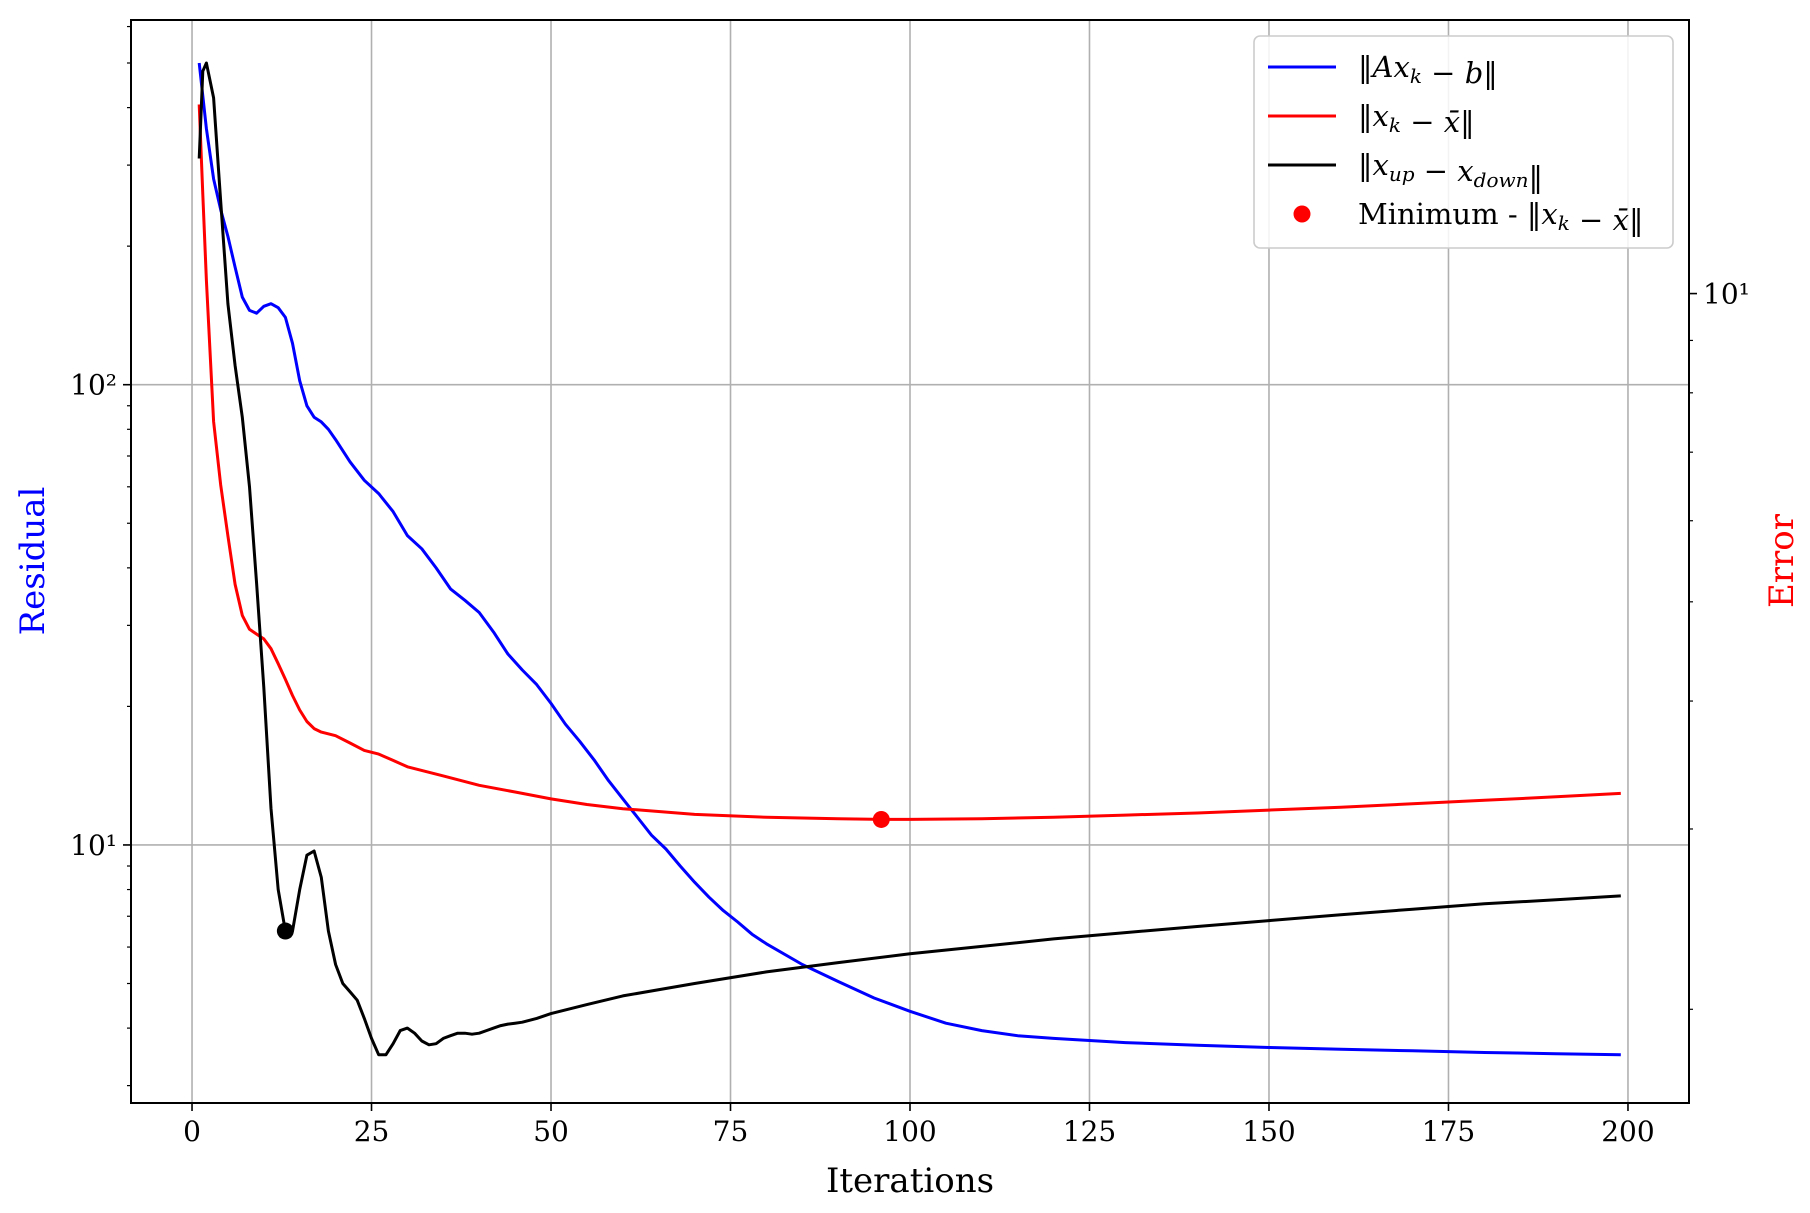 The height and width of the screenshot is (1213, 1810). Describe the element at coordinates (1782, 560) in the screenshot. I see `right-axis-title: Error` at that location.